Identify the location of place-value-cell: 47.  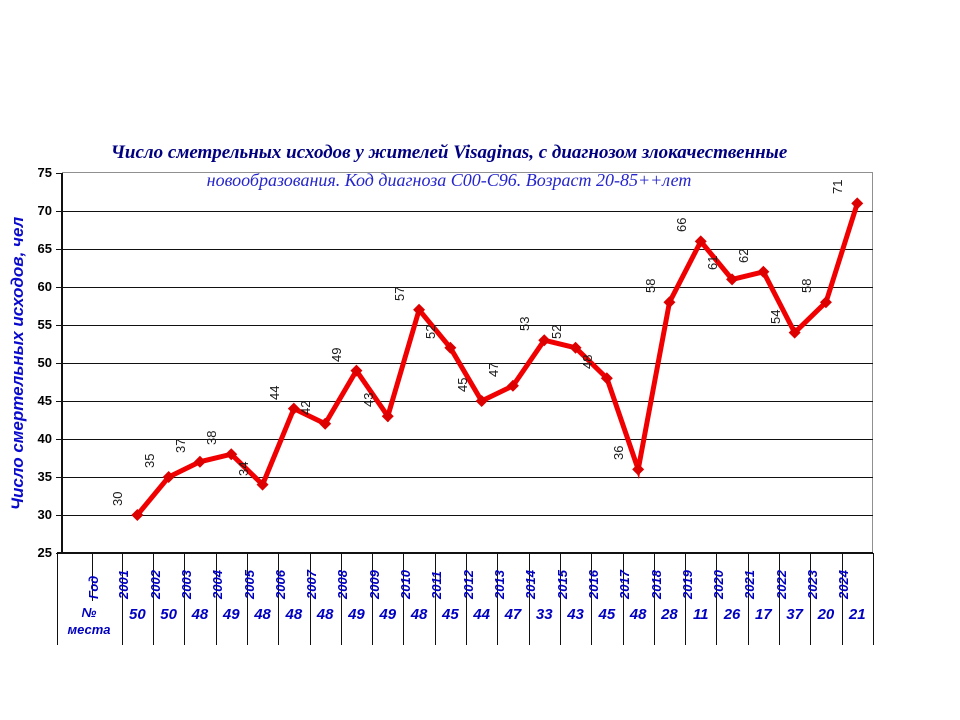
(513, 614).